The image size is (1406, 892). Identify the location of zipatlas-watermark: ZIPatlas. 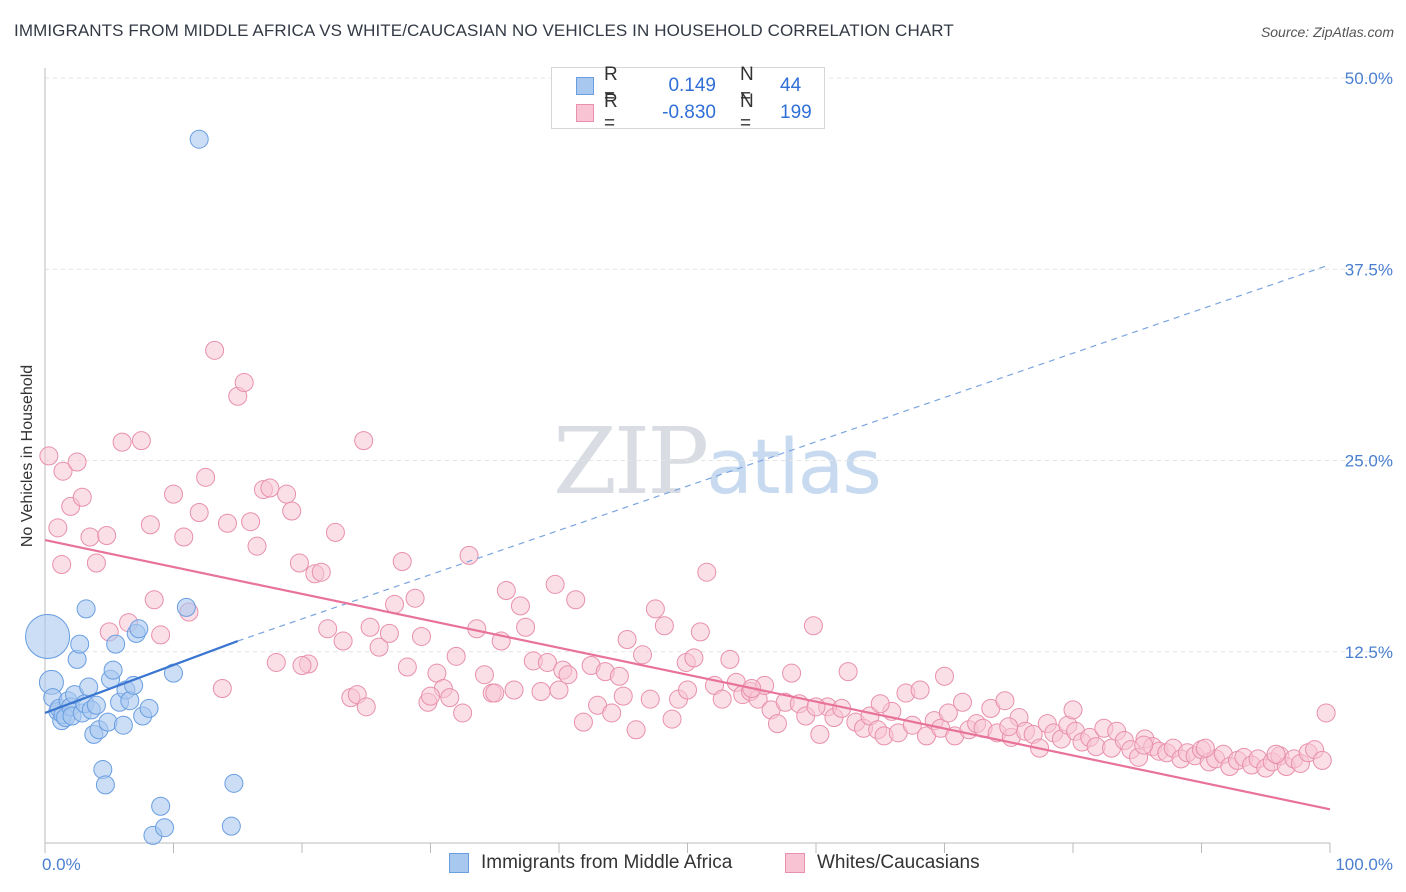
(717, 461).